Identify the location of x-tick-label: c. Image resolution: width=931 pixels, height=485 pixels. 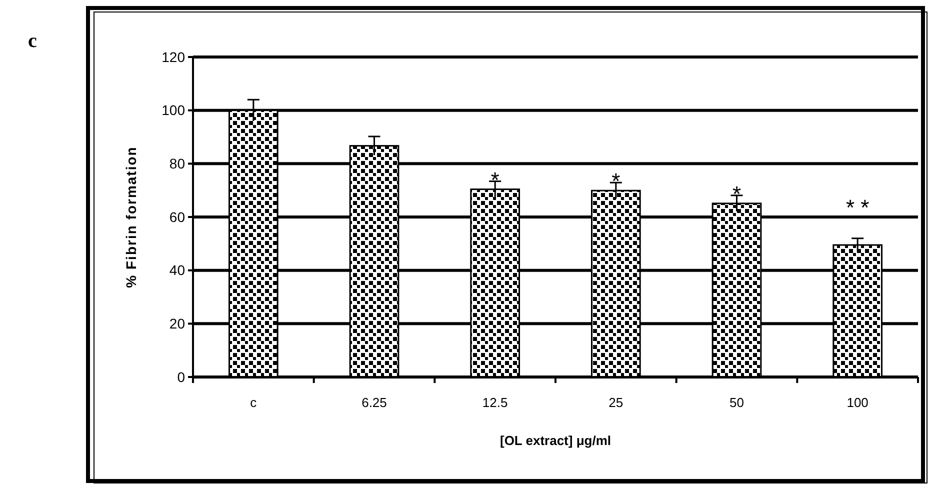
(254, 402).